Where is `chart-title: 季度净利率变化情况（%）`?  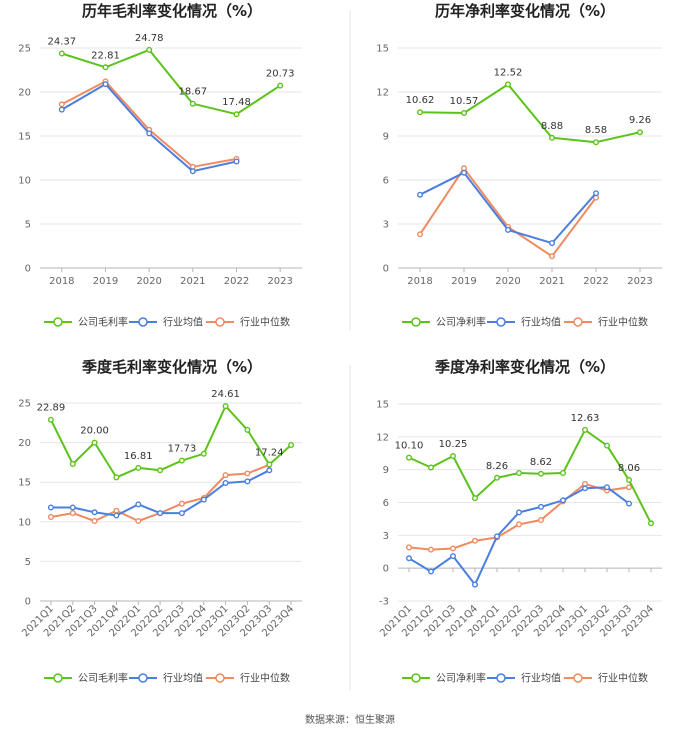
chart-title: 季度净利率变化情况（%） is located at coordinates (525, 367).